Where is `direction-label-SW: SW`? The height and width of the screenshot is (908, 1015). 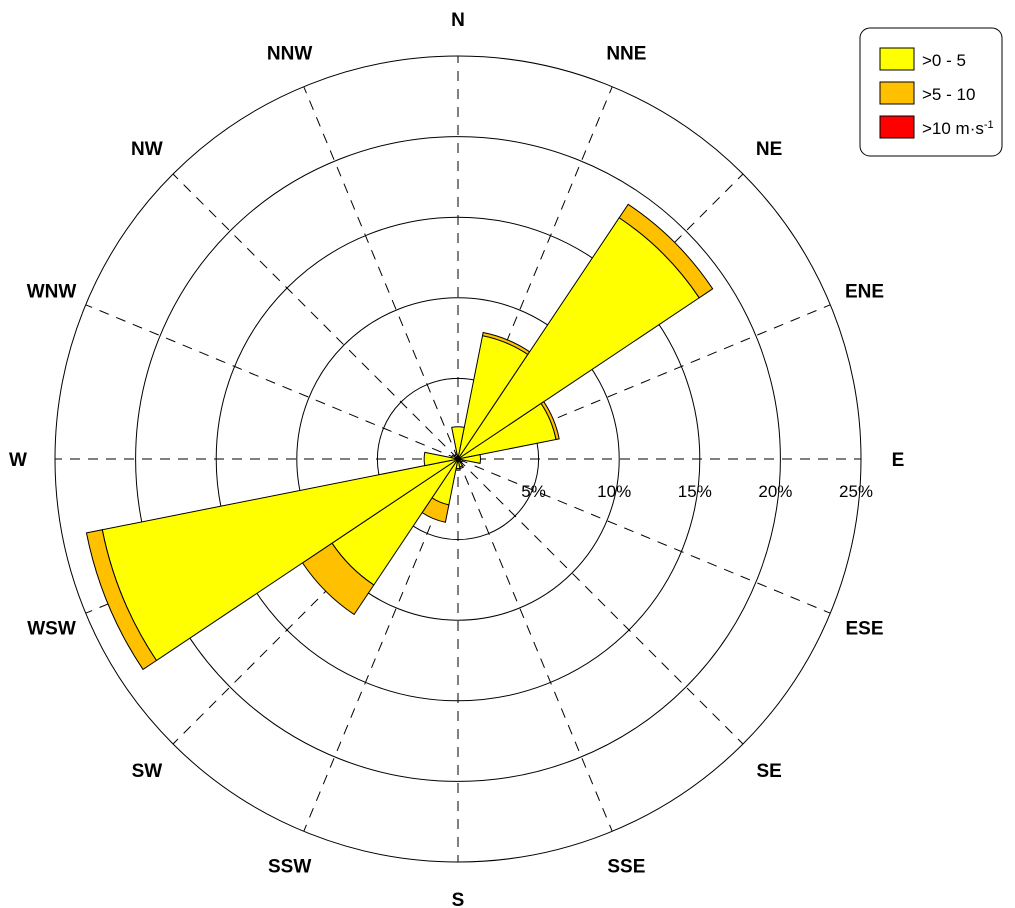 direction-label-SW: SW is located at coordinates (147, 771).